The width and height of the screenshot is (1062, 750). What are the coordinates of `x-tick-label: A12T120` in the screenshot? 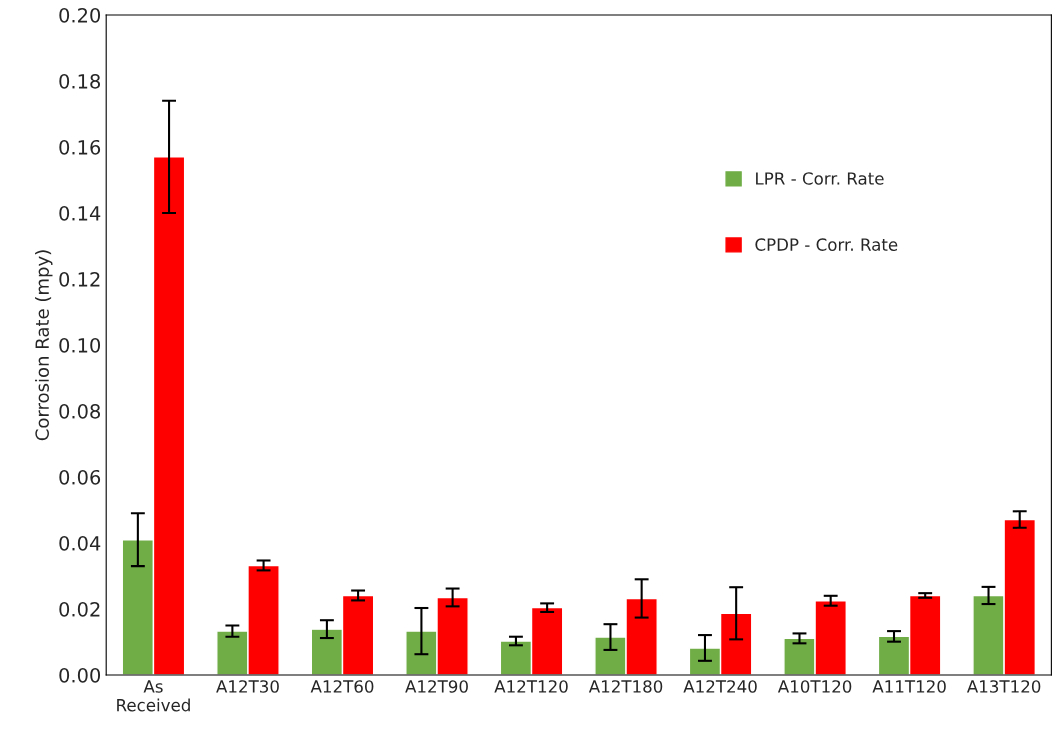 It's located at (531, 686).